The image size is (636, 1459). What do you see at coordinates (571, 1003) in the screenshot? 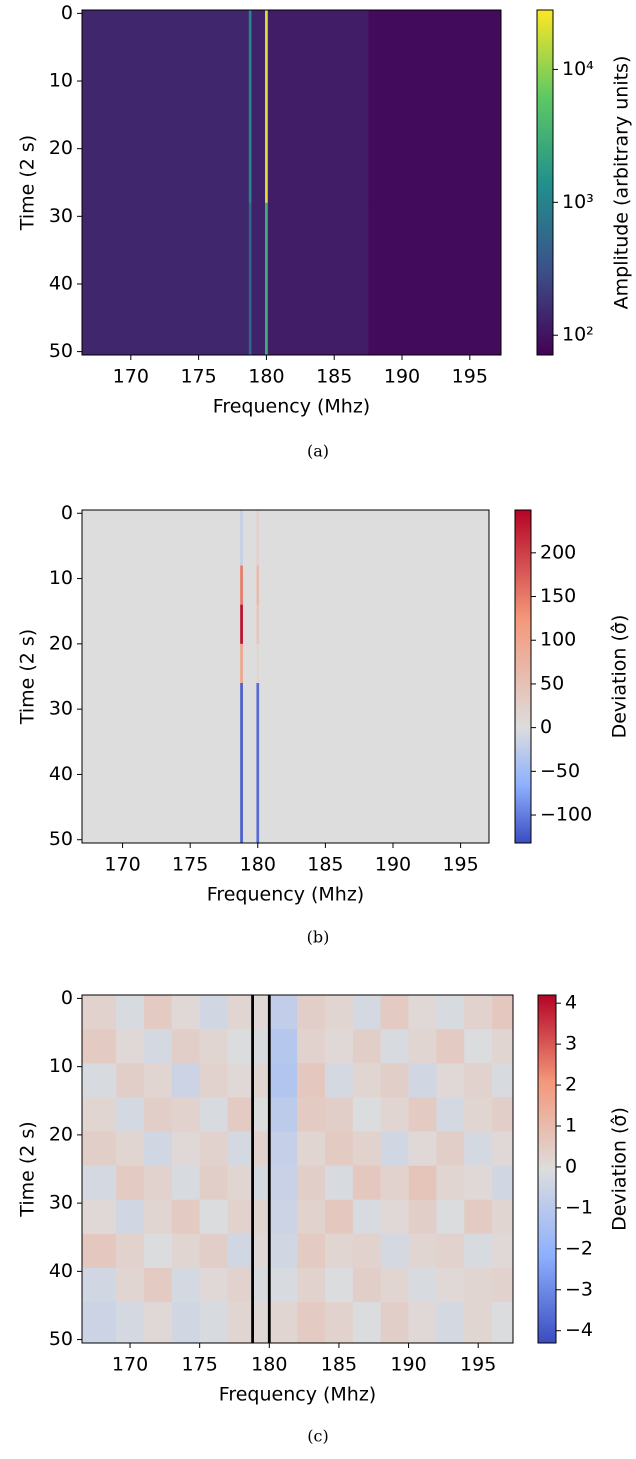
I see `colorbar-tick-label: 4` at bounding box center [571, 1003].